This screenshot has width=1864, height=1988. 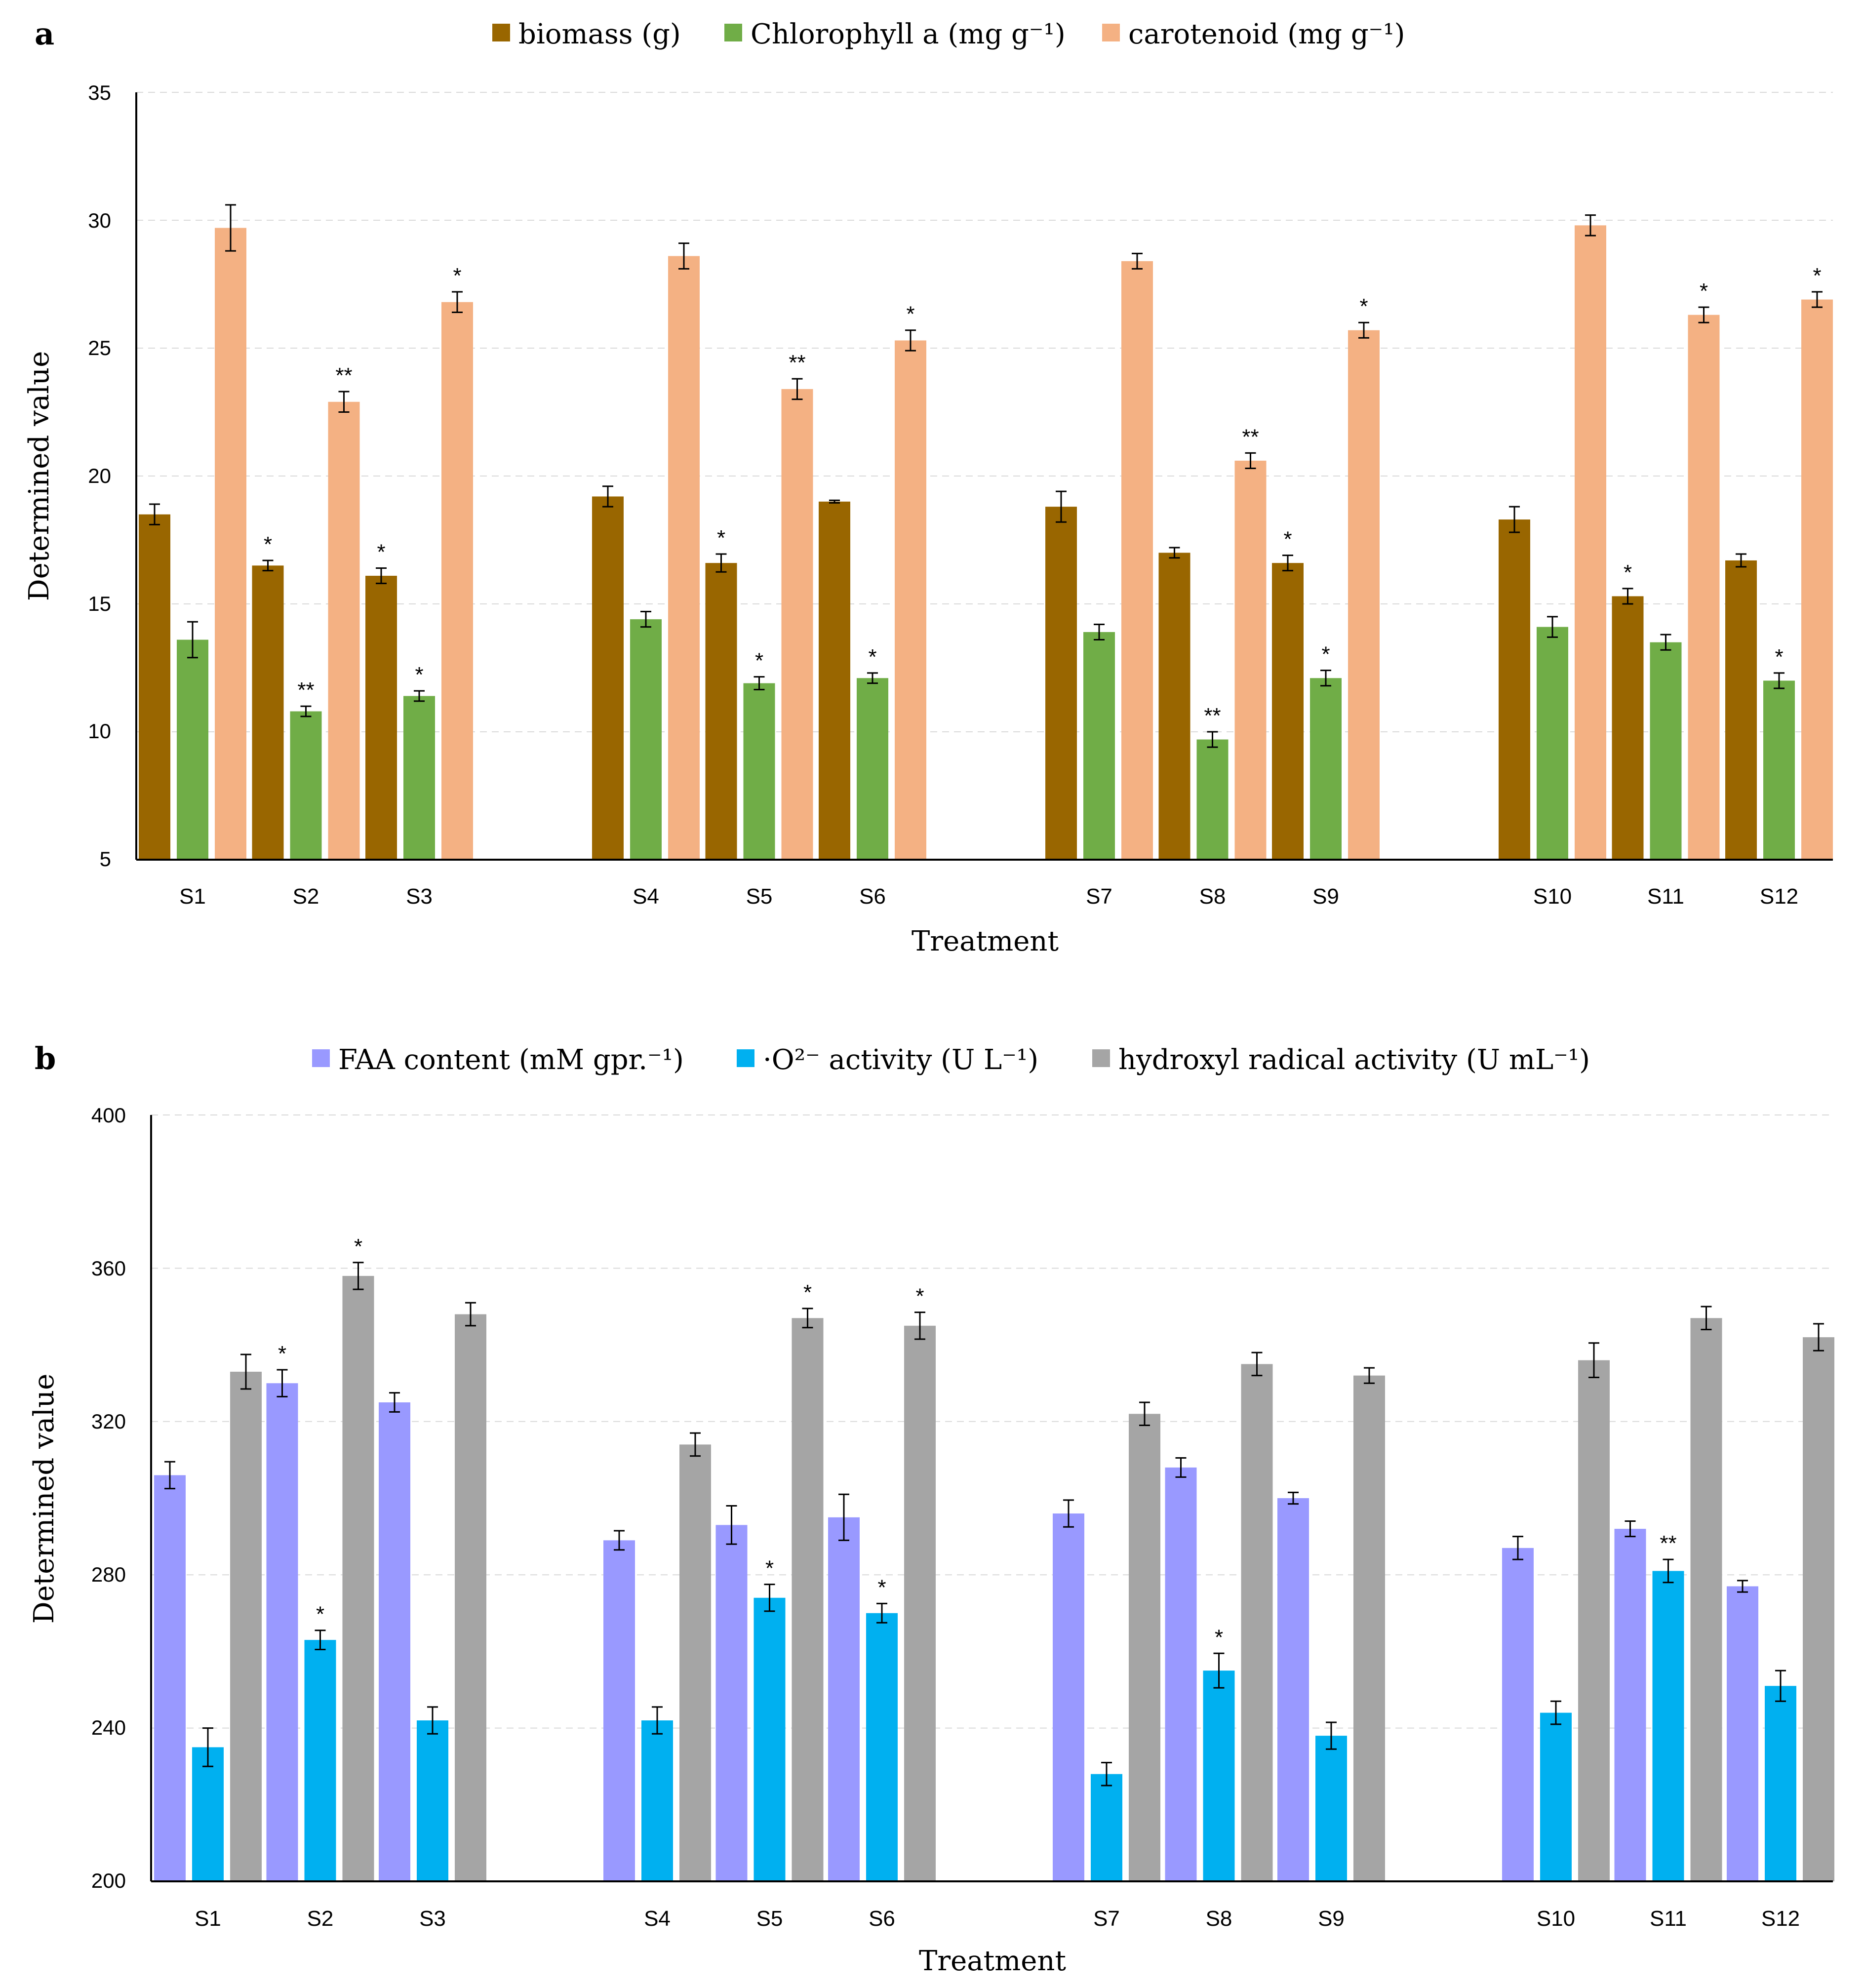 What do you see at coordinates (1354, 1060) in the screenshot?
I see `legend-label-hydroxyl: hydroxyl radical activity (U mL⁻¹)` at bounding box center [1354, 1060].